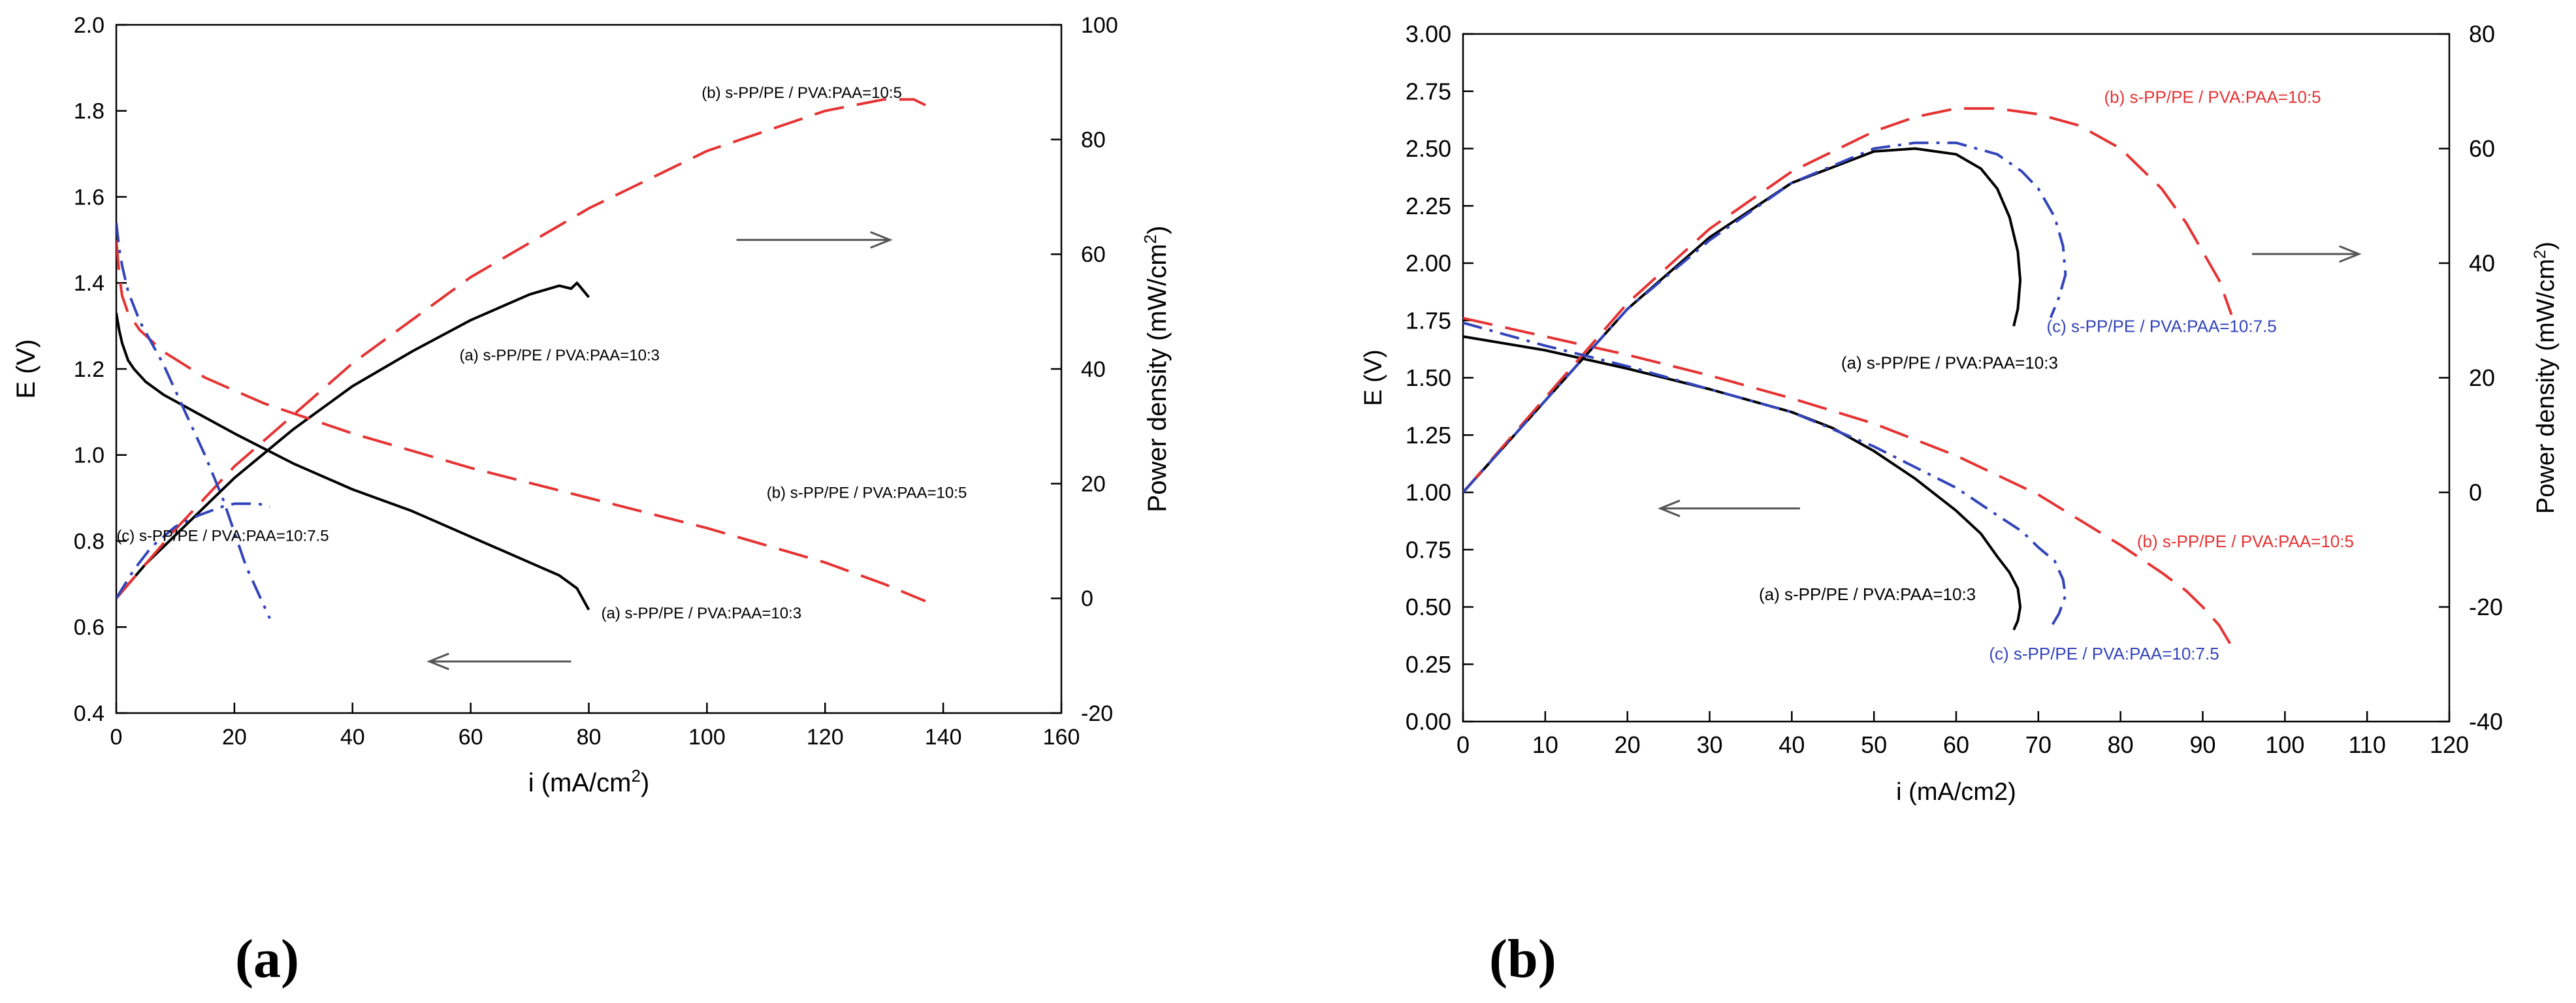 Image resolution: width=2576 pixels, height=1003 pixels. What do you see at coordinates (89, 25) in the screenshot?
I see `y-tick-label: 2.0` at bounding box center [89, 25].